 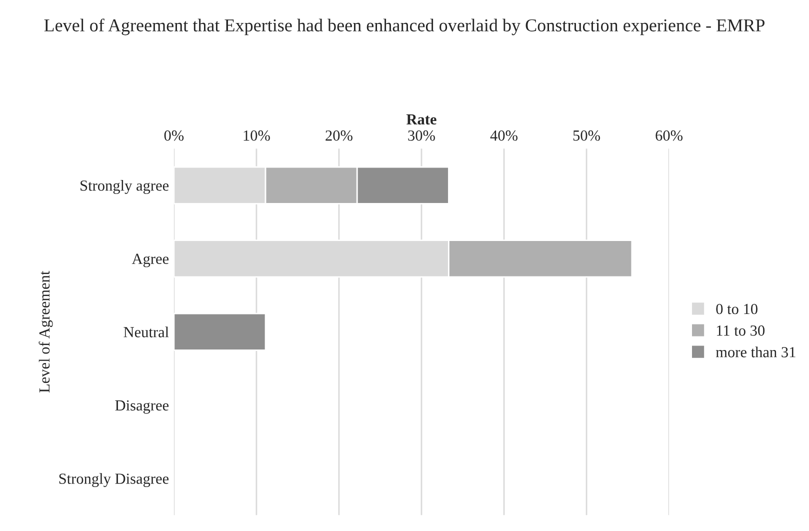 What do you see at coordinates (220, 331) in the screenshot?
I see `bar` at bounding box center [220, 331].